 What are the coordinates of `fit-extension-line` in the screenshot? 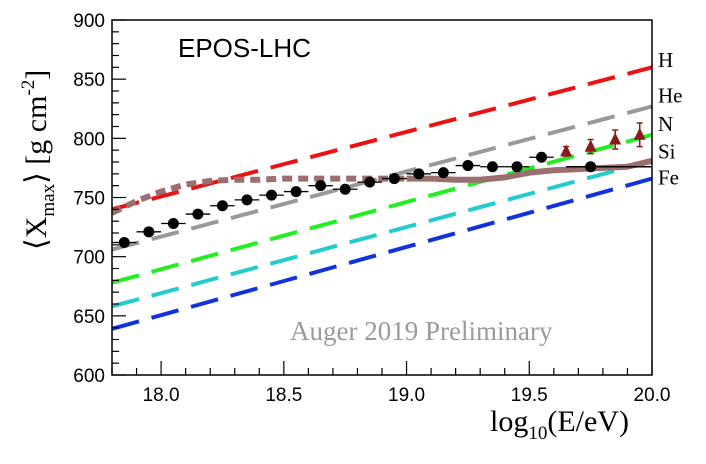 It's located at (258, 195).